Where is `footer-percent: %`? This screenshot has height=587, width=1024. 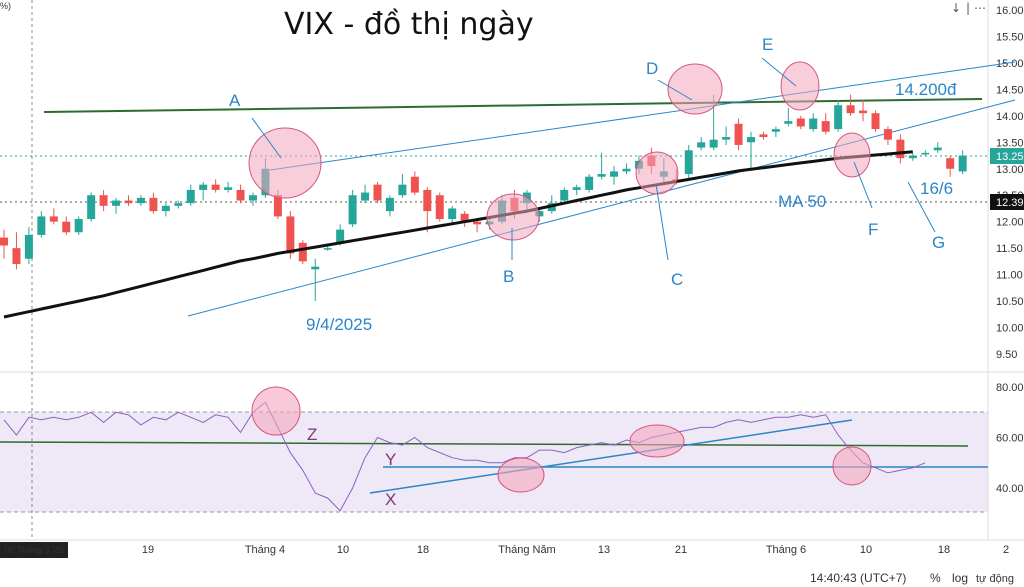 footer-percent: % is located at coordinates (935, 578).